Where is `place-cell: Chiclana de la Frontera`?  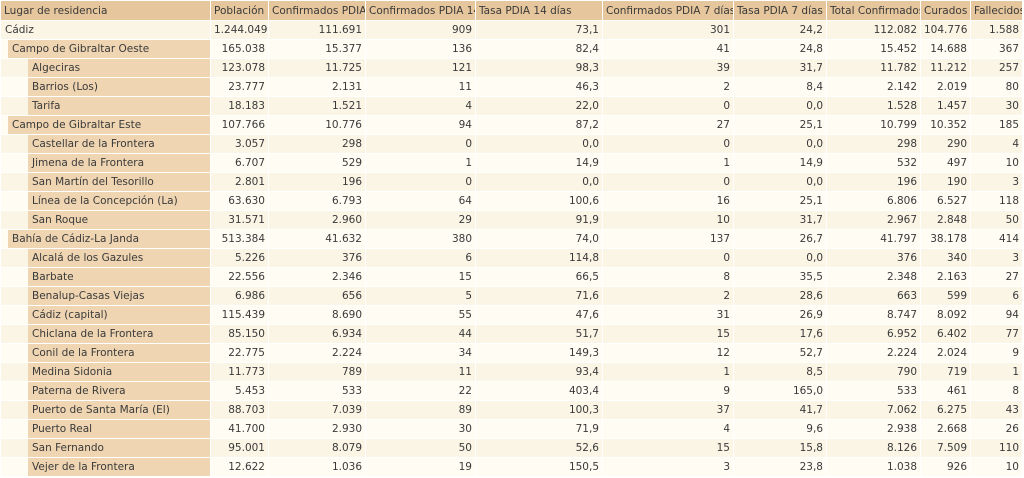
place-cell: Chiclana de la Frontera is located at coordinates (105, 334).